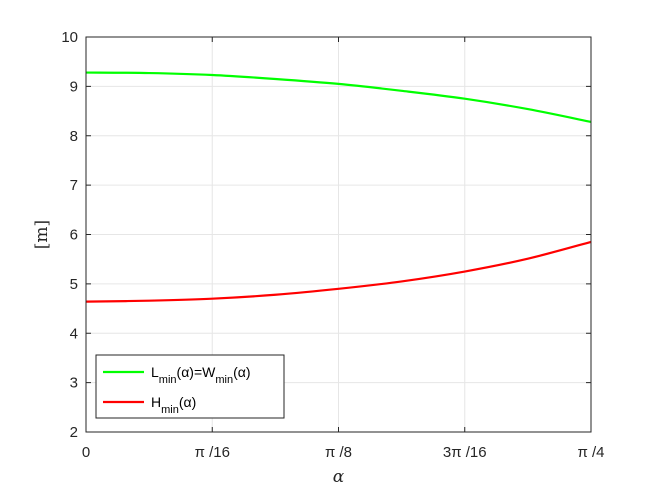 The width and height of the screenshot is (654, 490). I want to click on y-tick-label: 10, so click(69, 37).